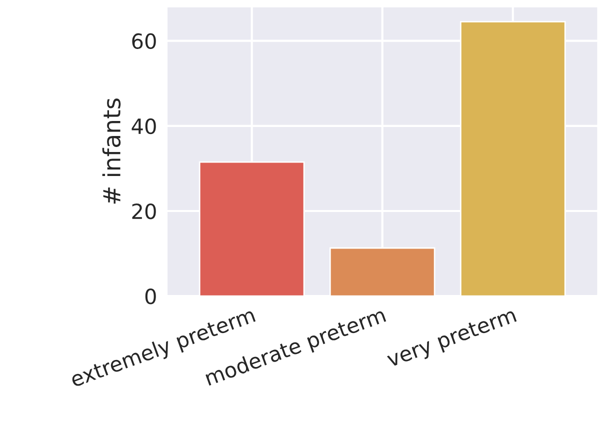 This screenshot has width=605, height=426. I want to click on y-axis-title: # infants, so click(111, 151).